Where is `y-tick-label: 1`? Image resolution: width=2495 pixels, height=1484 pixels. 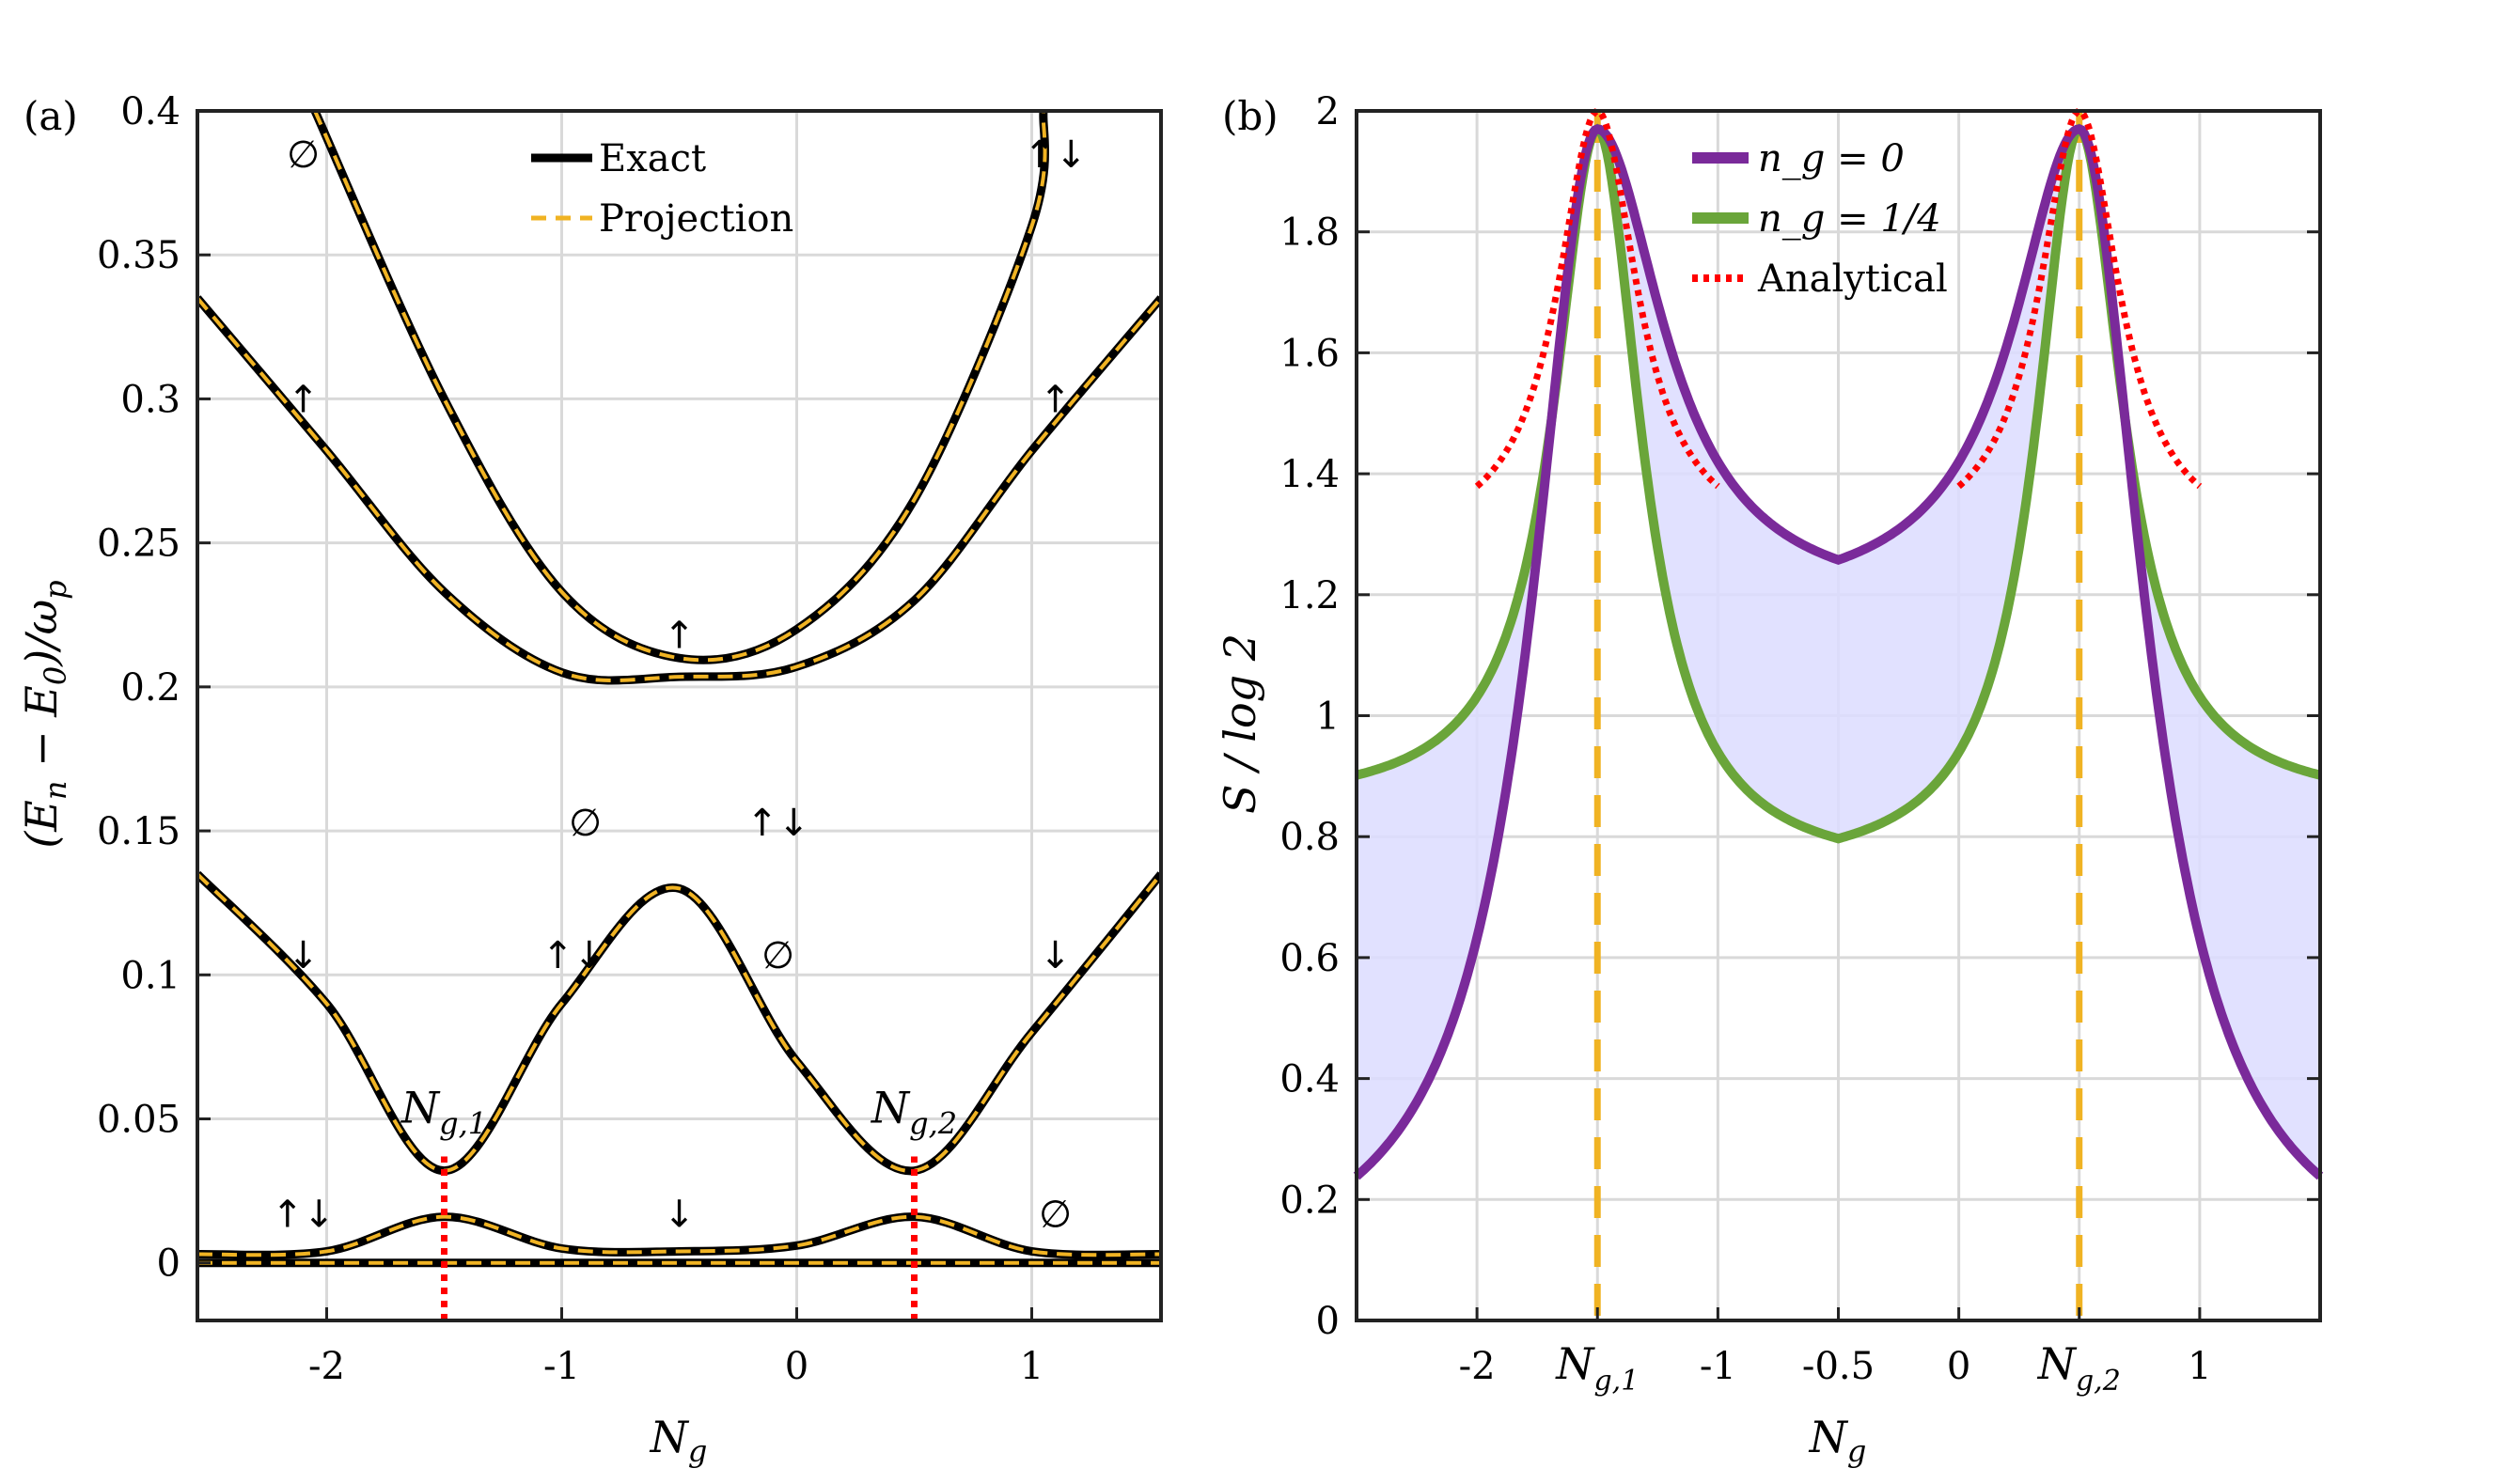 y-tick-label: 1 is located at coordinates (1328, 717).